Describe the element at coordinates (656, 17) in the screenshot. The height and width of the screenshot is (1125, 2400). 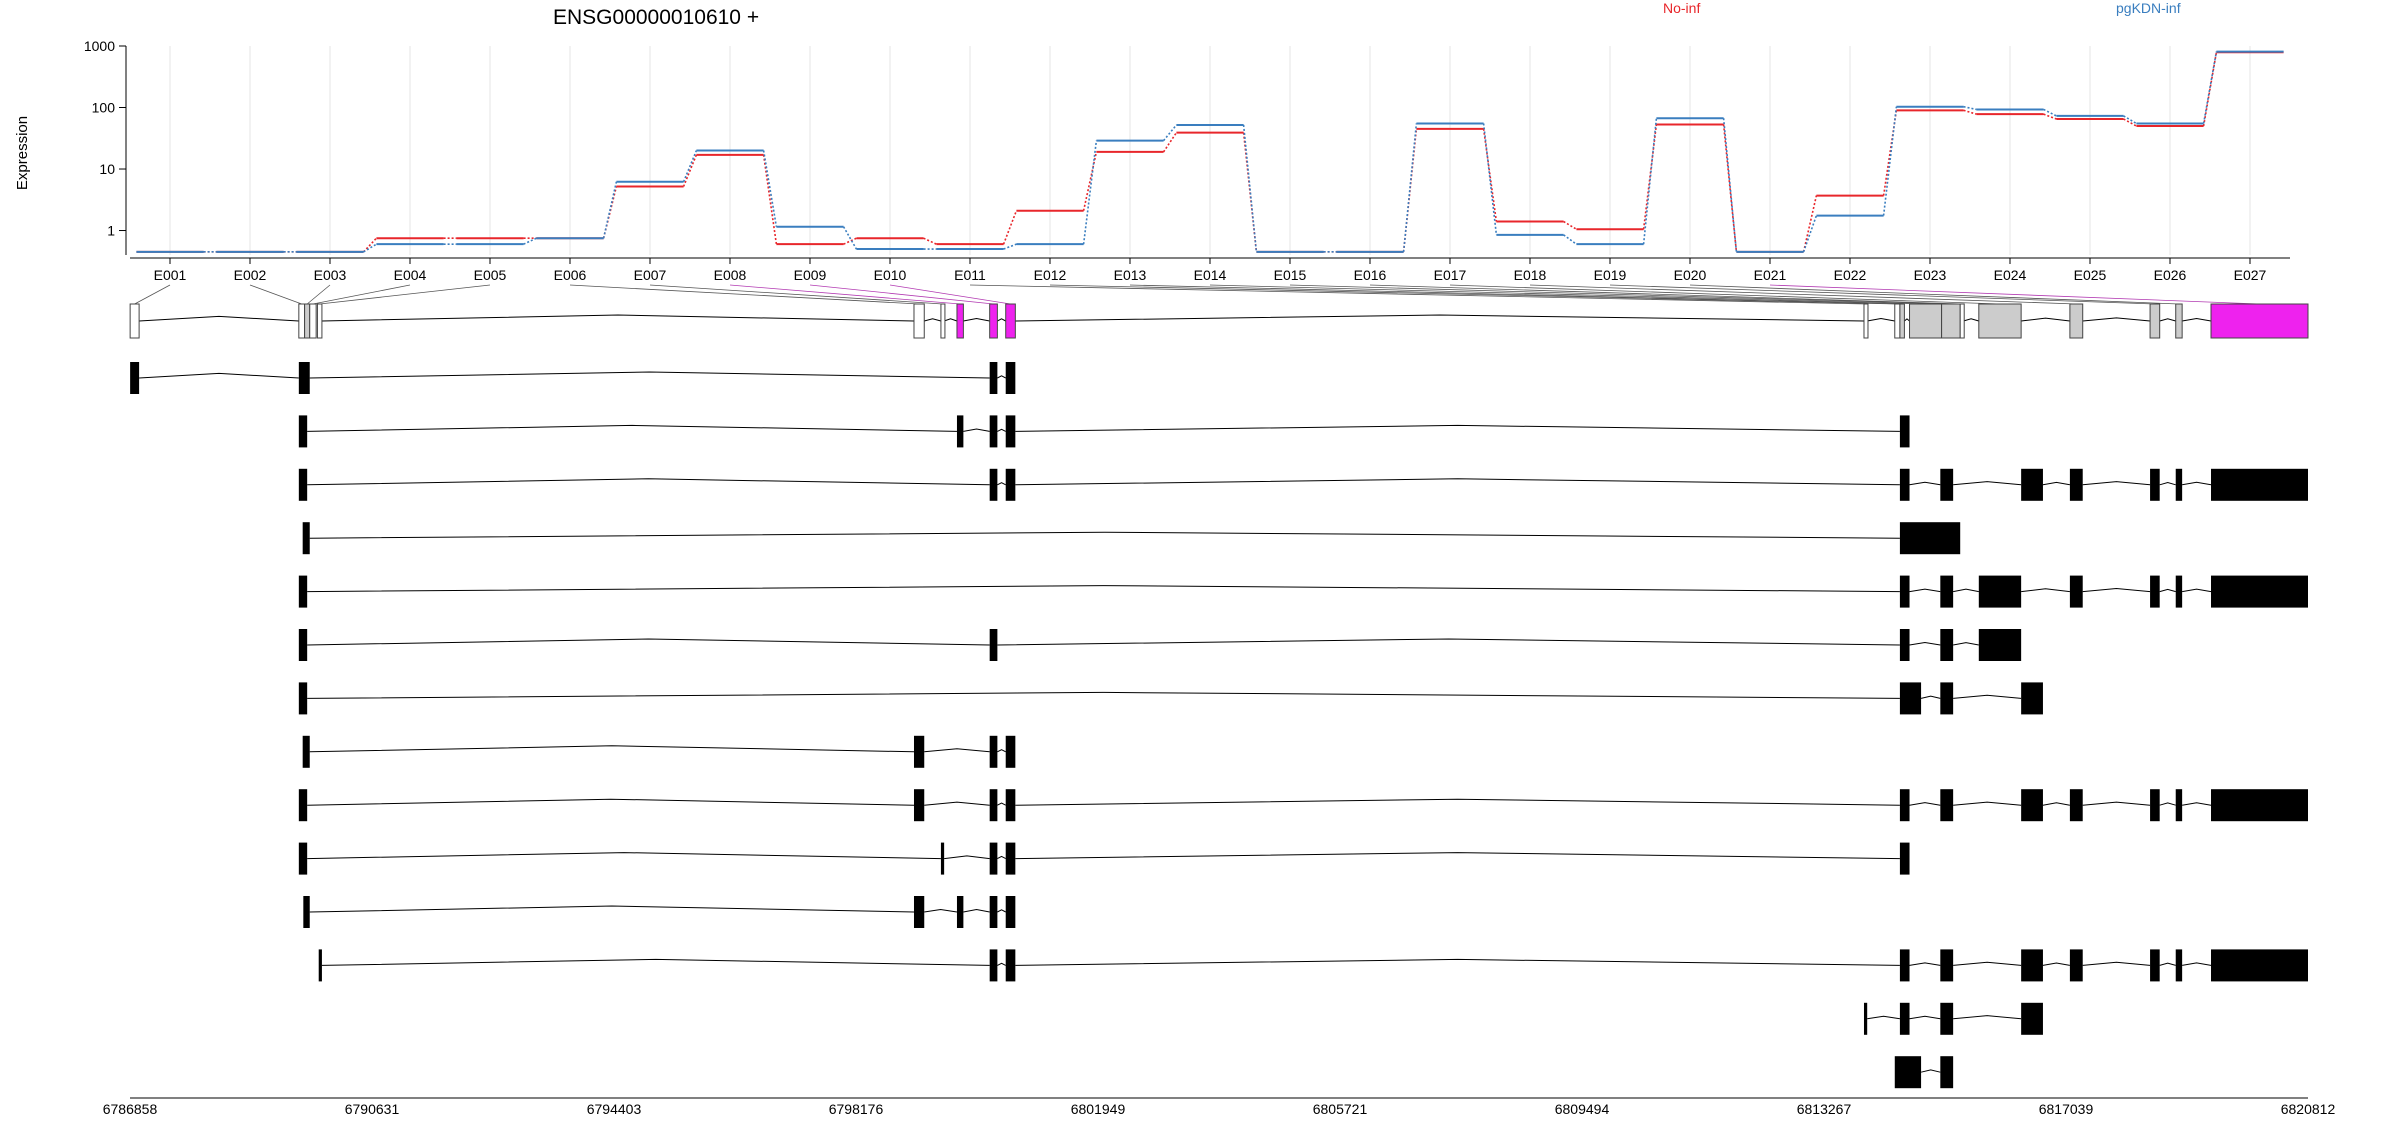
I see `chart-title: ENSG00000010610 +` at that location.